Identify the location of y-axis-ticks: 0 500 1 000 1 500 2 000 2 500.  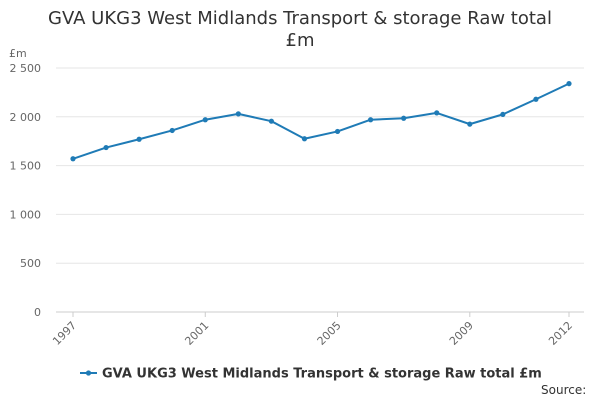
(26, 190).